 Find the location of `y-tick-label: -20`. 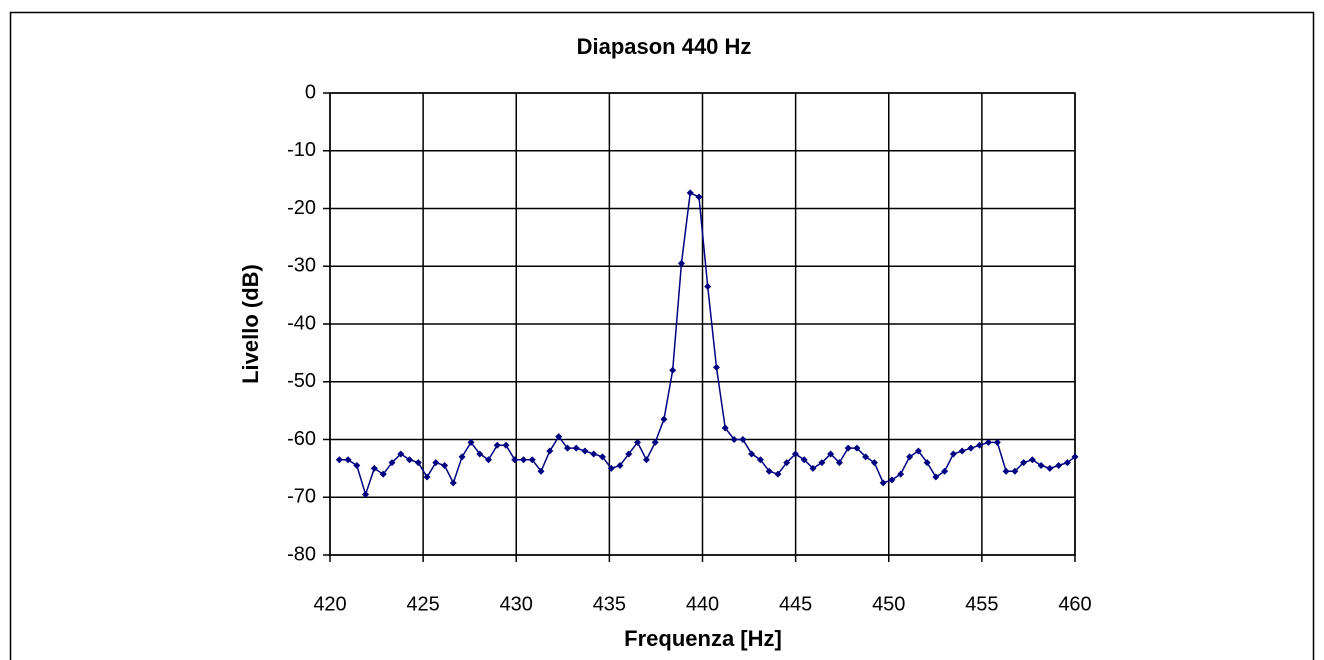

y-tick-label: -20 is located at coordinates (301, 208).